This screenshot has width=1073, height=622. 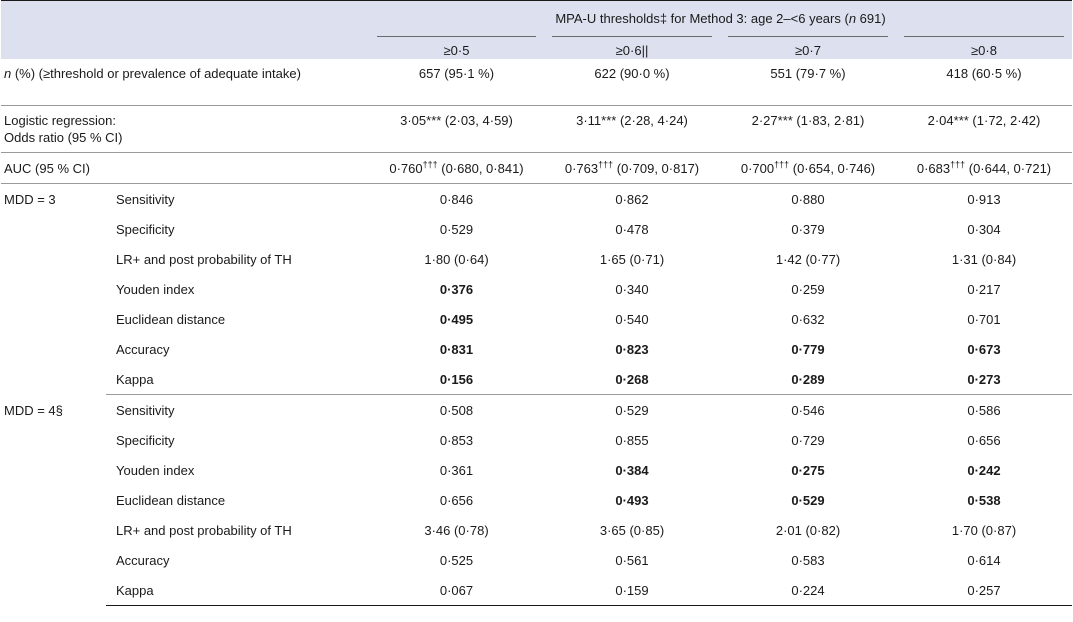 What do you see at coordinates (984, 46) in the screenshot?
I see `threshold-header: ≥0·8` at bounding box center [984, 46].